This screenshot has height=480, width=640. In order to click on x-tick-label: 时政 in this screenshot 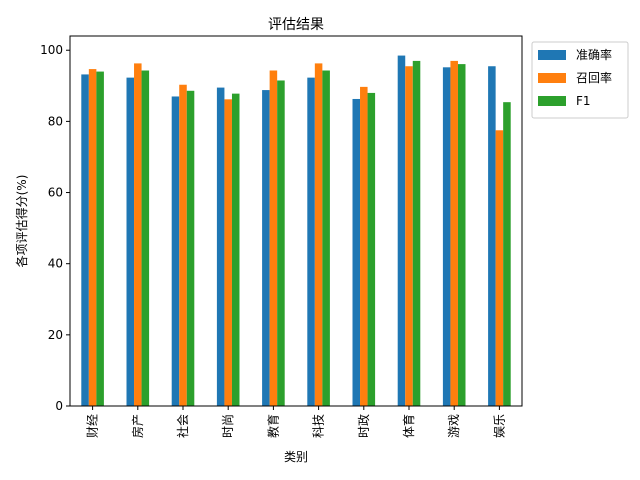, I will do `click(364, 426)`.